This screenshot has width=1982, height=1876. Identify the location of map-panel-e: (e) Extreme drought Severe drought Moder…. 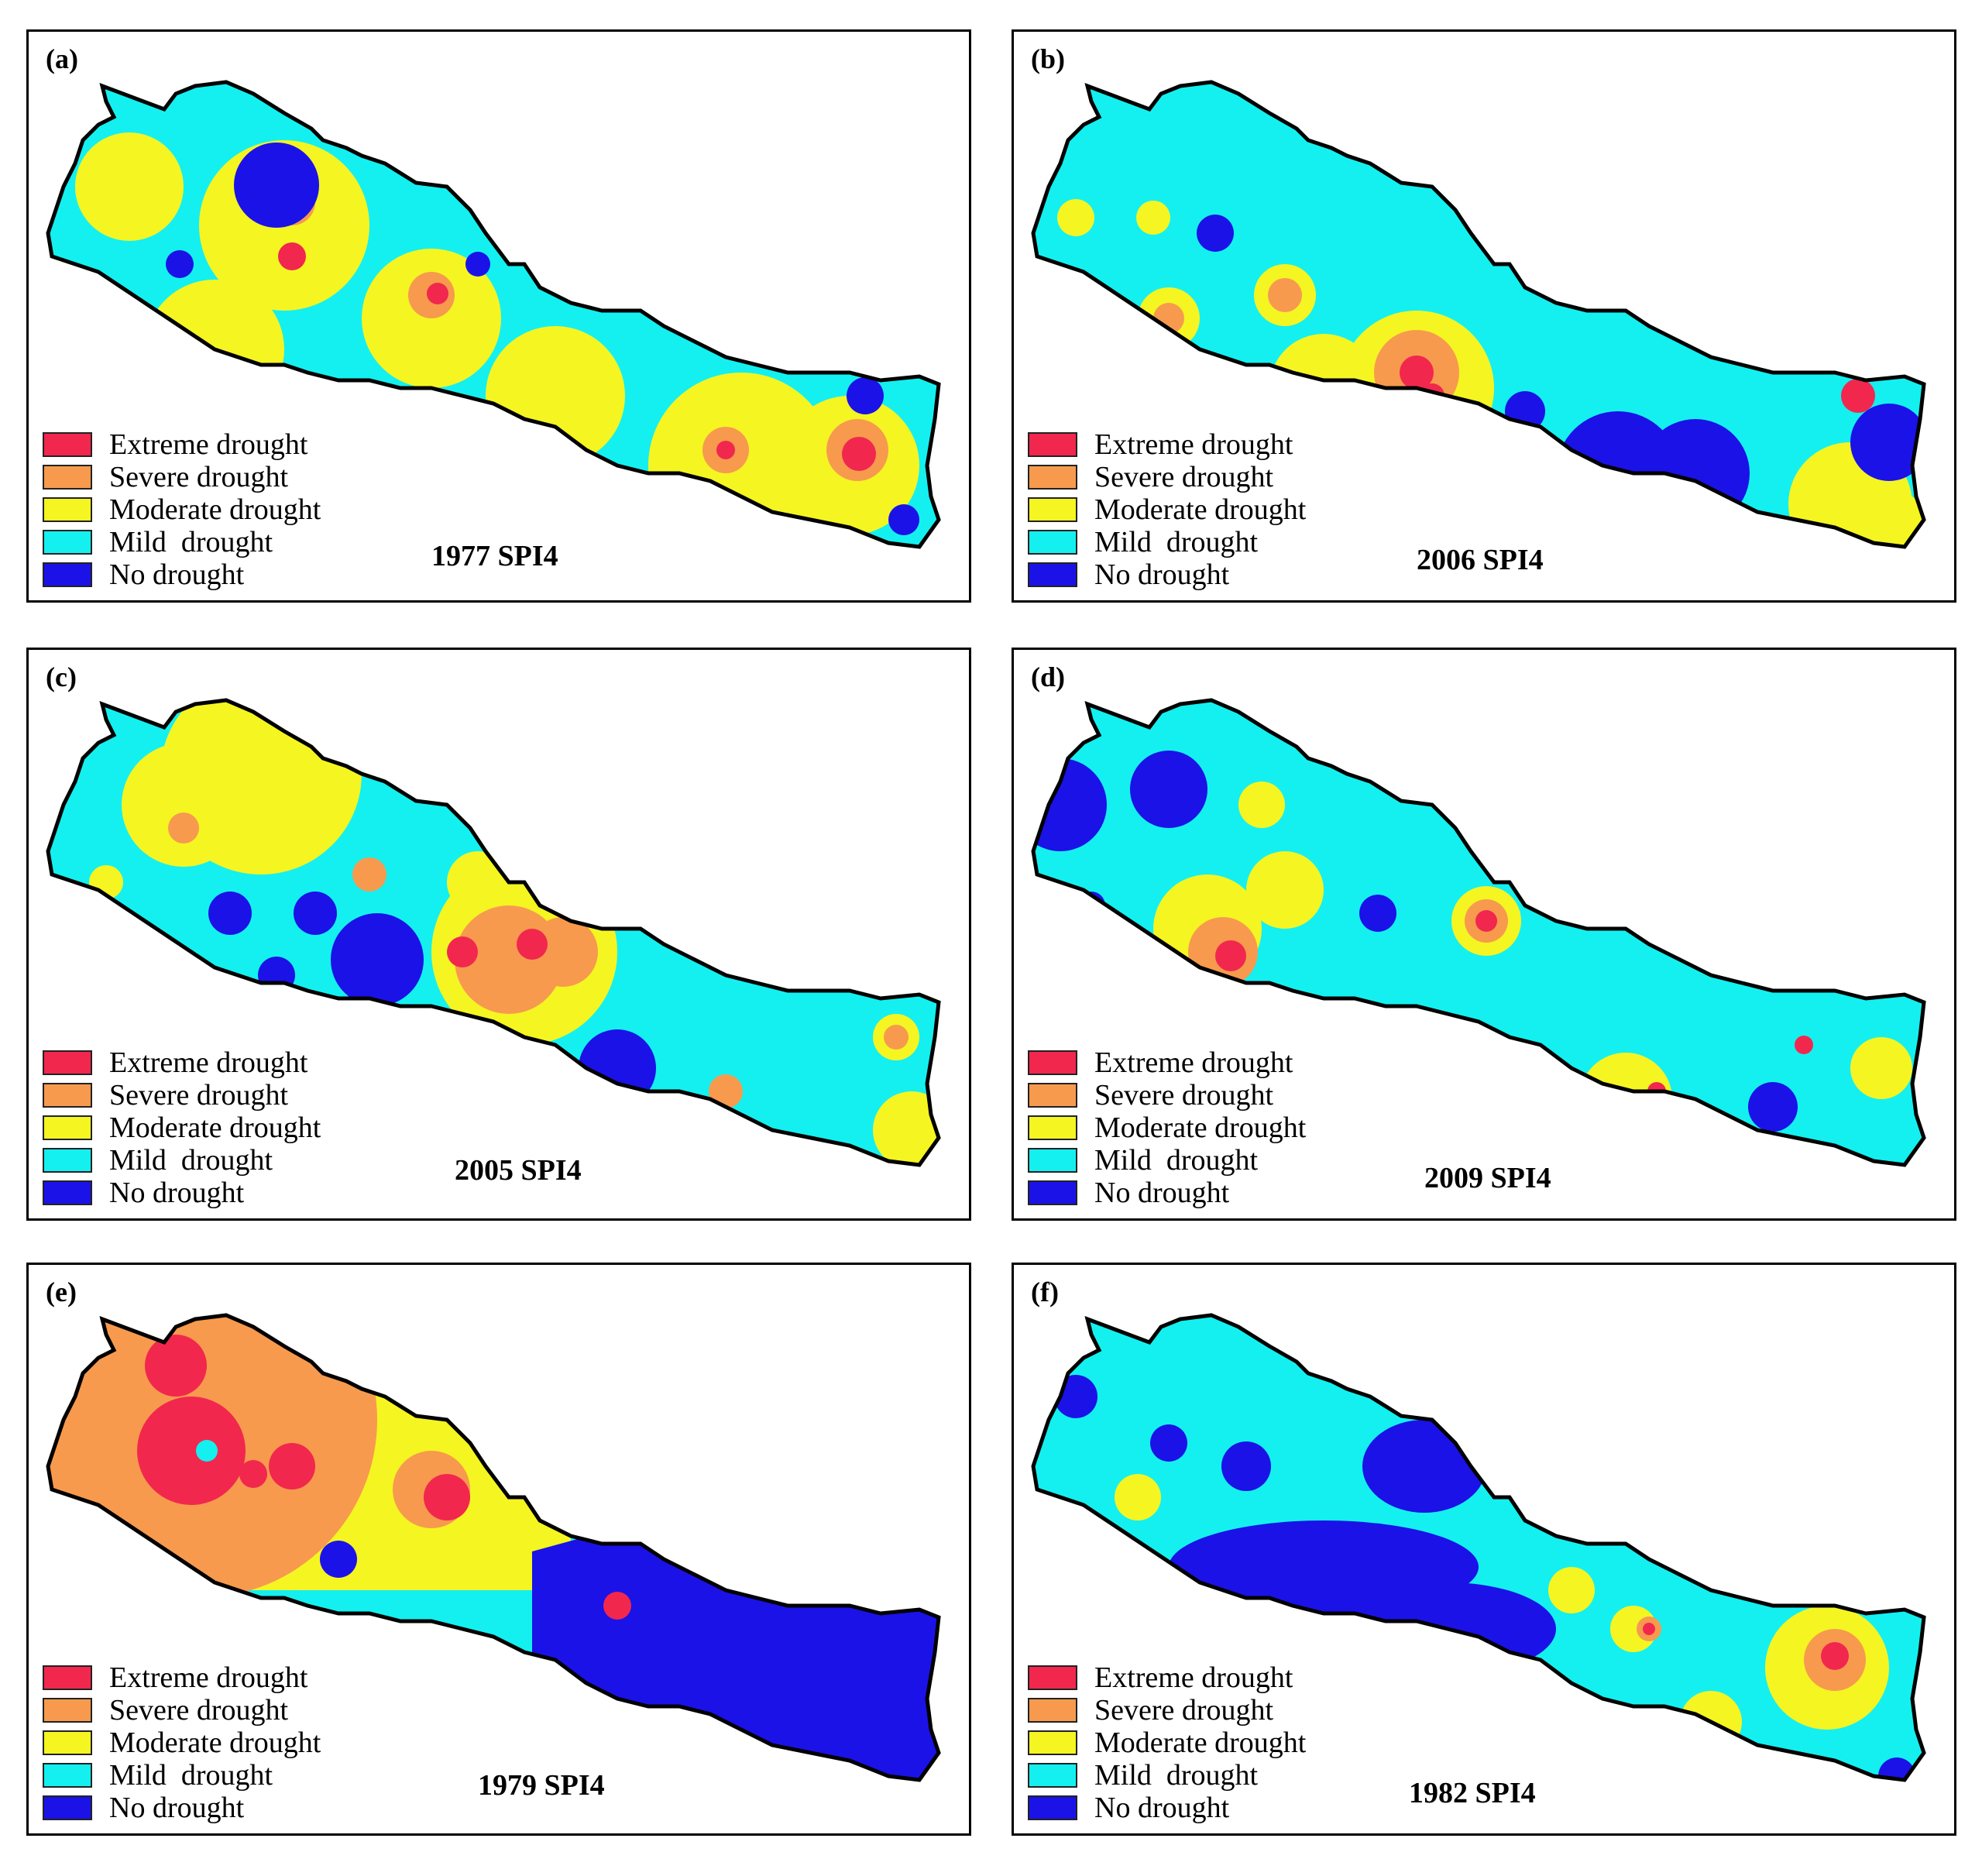
(498, 1549).